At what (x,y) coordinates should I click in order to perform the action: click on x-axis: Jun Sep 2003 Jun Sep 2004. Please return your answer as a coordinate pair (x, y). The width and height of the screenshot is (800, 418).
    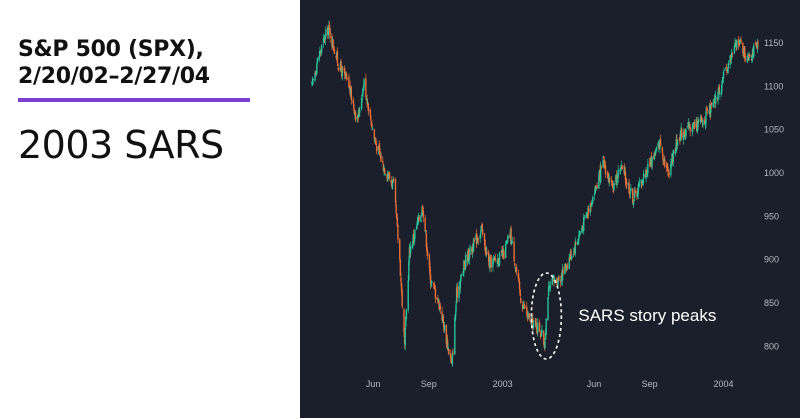
    Looking at the image, I should click on (550, 384).